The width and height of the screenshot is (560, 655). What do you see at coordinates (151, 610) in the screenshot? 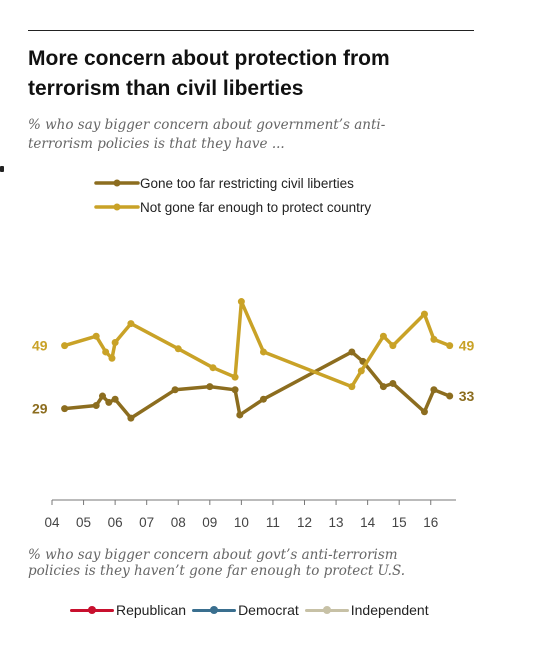
I see `legend-label-republican: Republican` at bounding box center [151, 610].